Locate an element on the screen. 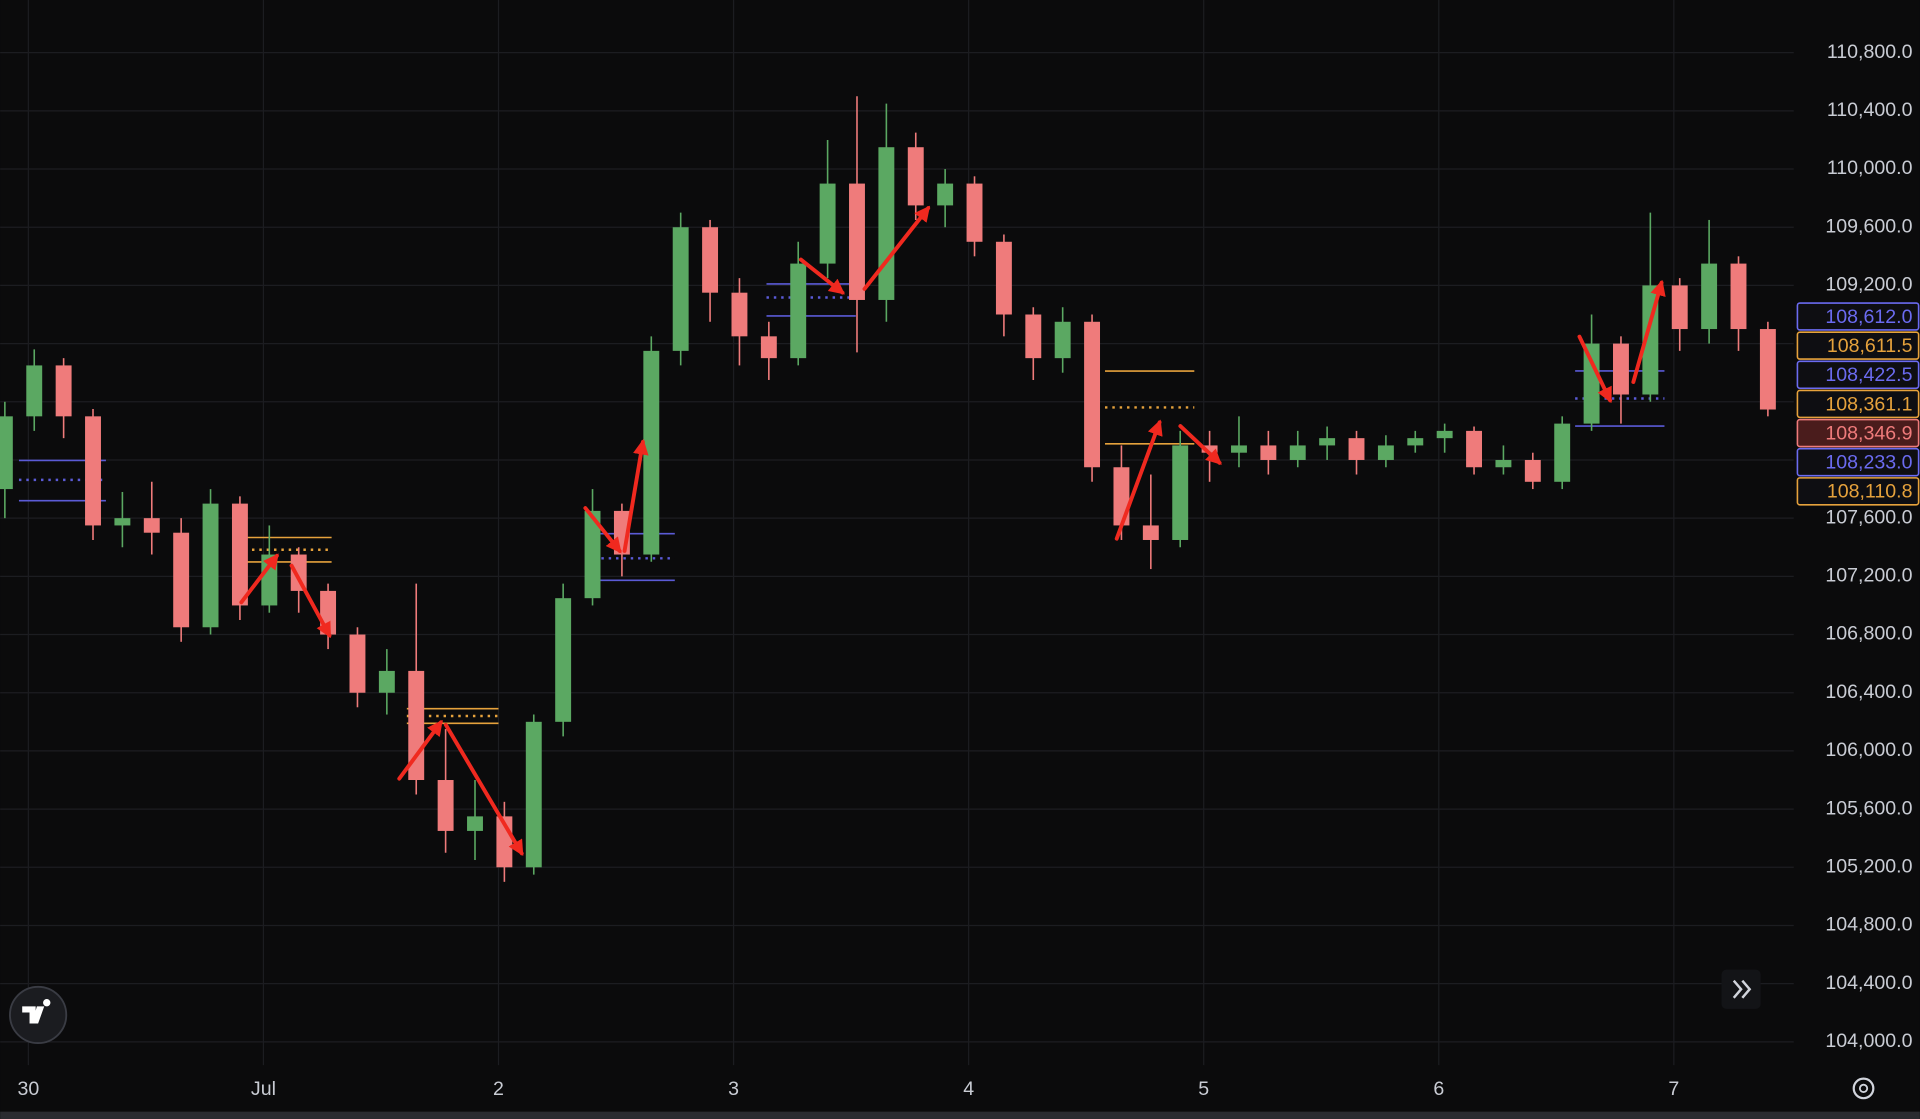 Image resolution: width=1920 pixels, height=1119 pixels. settings-icon is located at coordinates (1863, 1088).